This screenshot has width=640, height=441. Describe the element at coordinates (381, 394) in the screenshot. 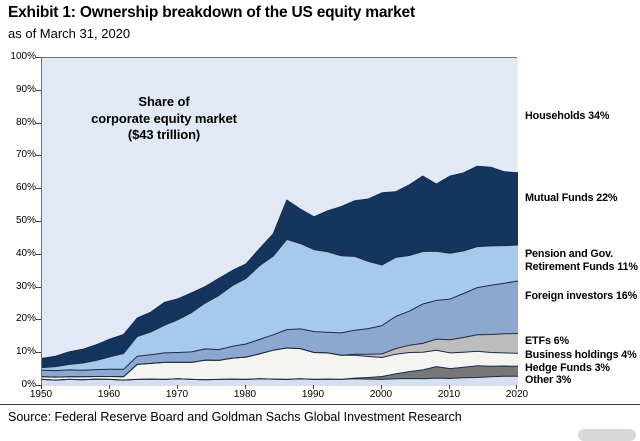

I see `x-tick-label: 2000` at that location.